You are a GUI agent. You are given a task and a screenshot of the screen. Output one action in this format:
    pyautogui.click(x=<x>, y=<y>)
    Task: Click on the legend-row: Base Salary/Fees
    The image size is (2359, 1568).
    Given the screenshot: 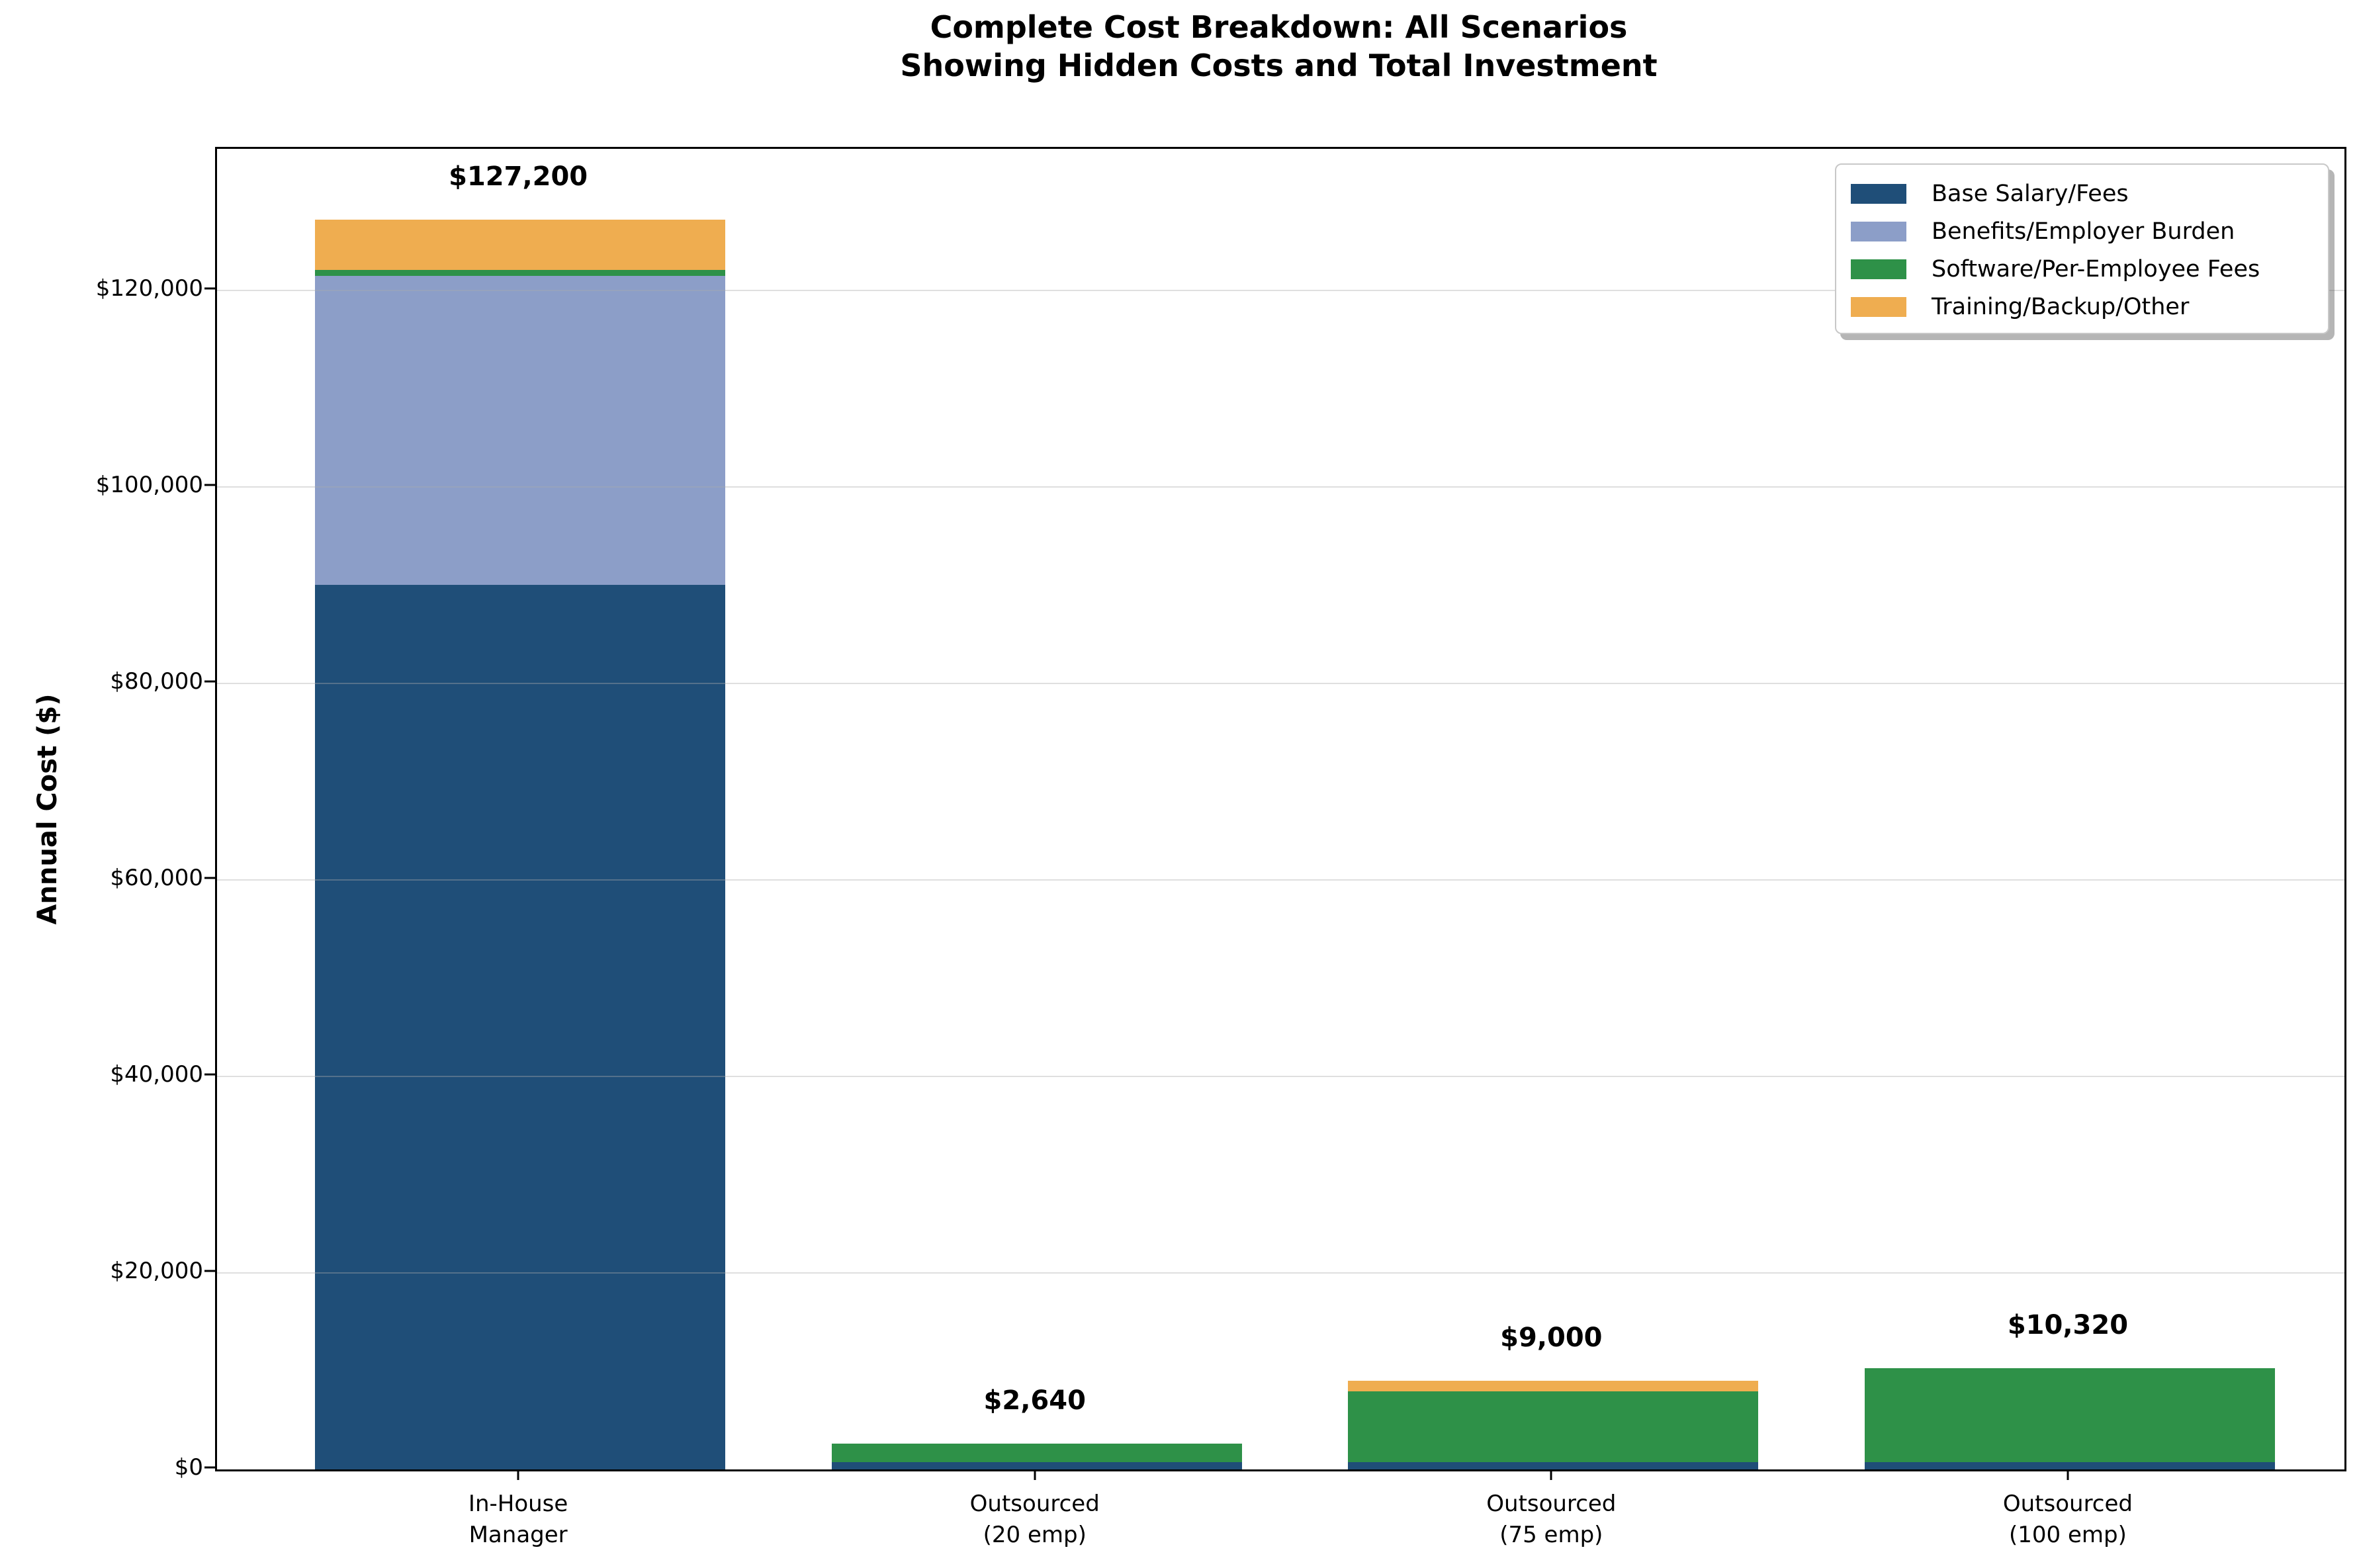 What is the action you would take?
    pyautogui.click(x=2083, y=194)
    